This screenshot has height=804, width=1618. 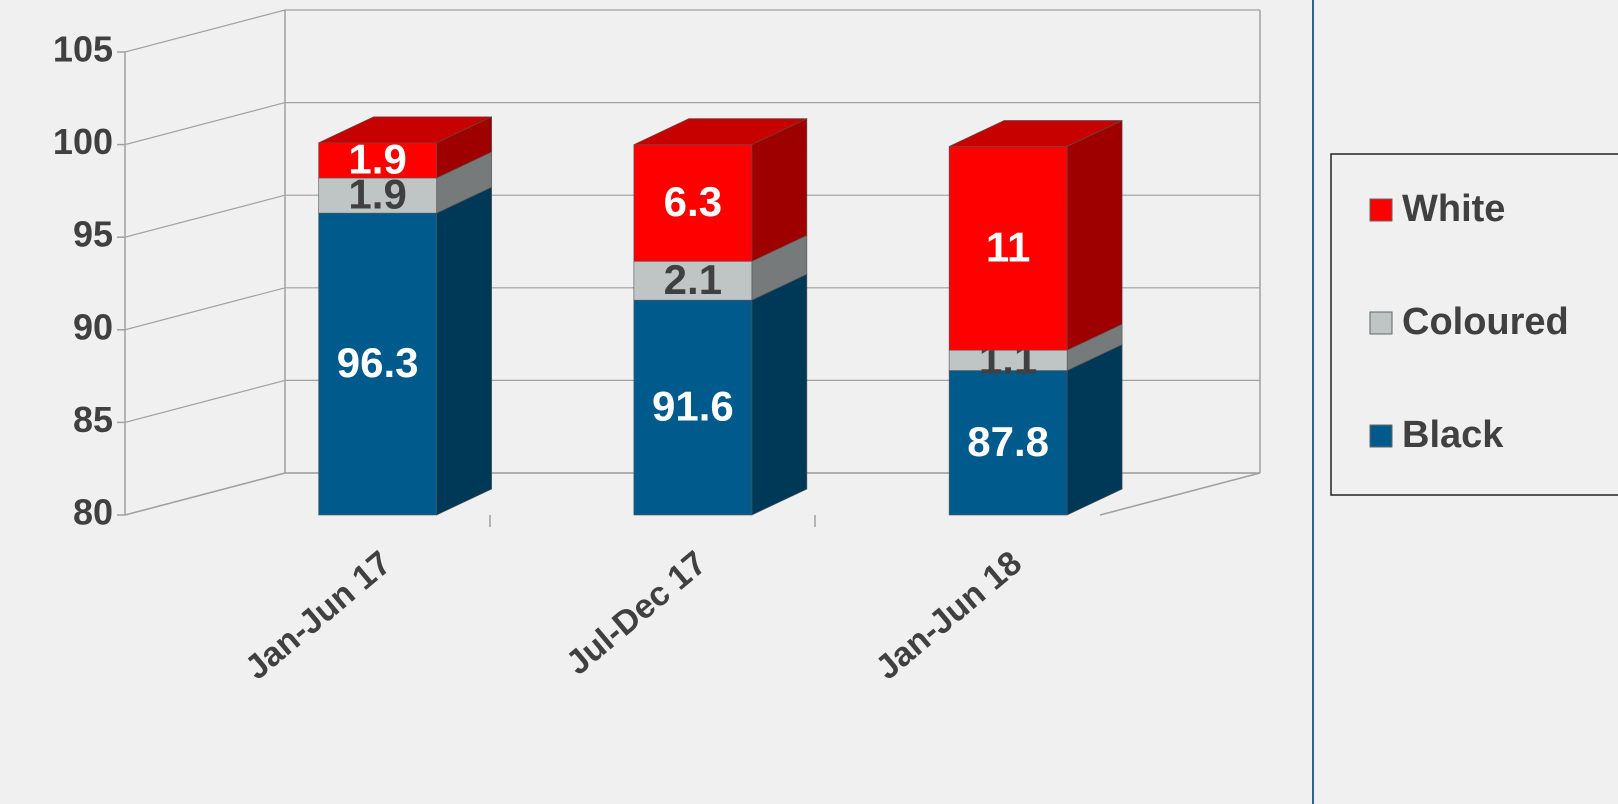 I want to click on legend-box, so click(x=1474, y=324).